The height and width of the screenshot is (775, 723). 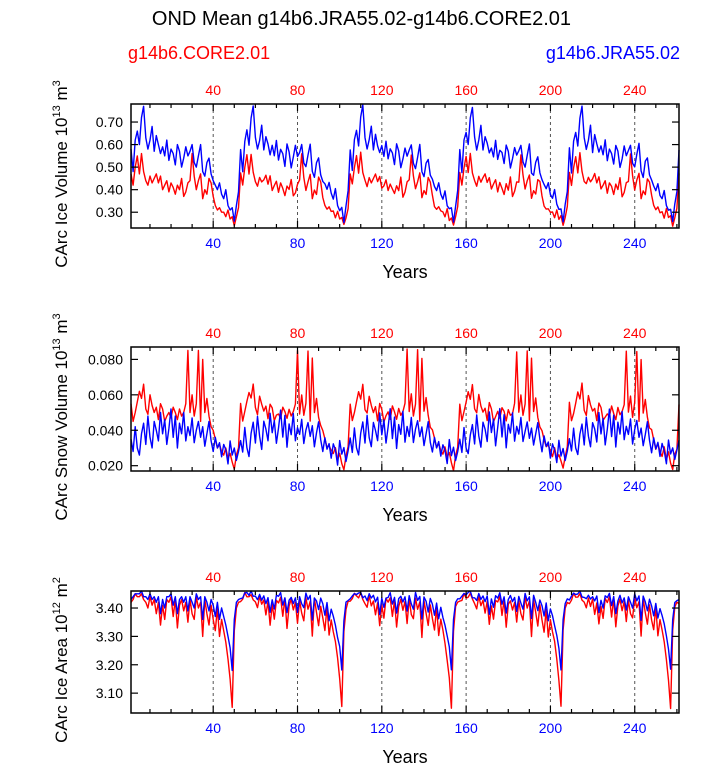 What do you see at coordinates (61, 193) in the screenshot?
I see `ylabel-part: CArc Ice Volume 10` at bounding box center [61, 193].